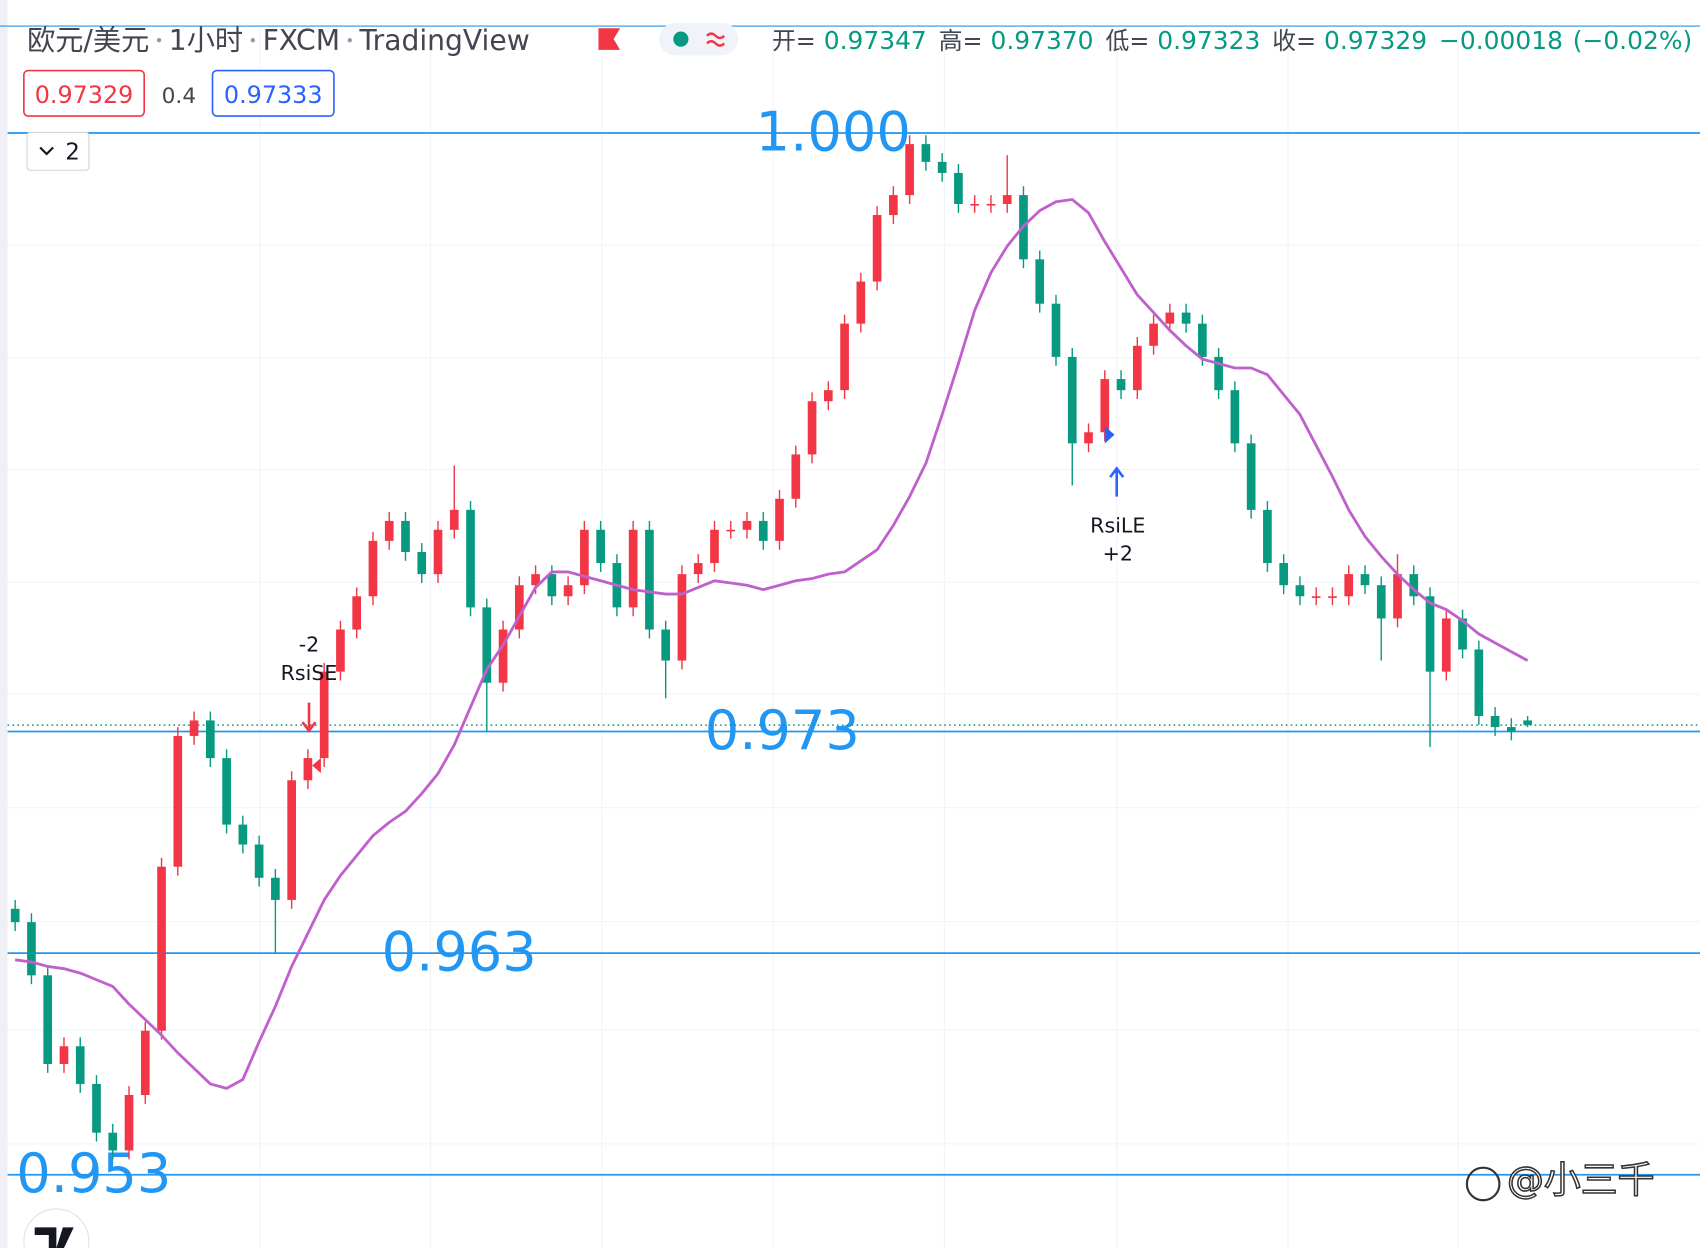 This screenshot has width=1700, height=1248. What do you see at coordinates (84, 93) in the screenshot?
I see `bid-box` at bounding box center [84, 93].